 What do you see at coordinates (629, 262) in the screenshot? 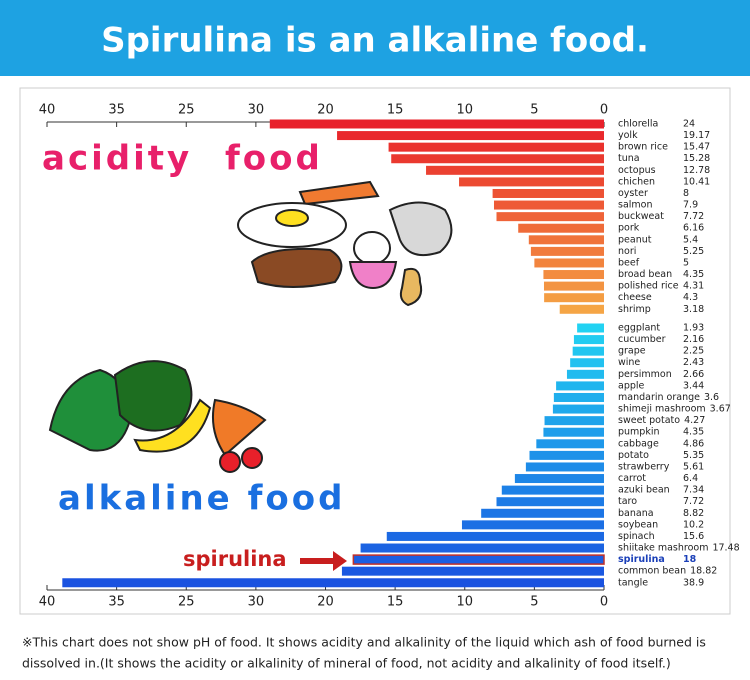
I see `category-label: beef` at bounding box center [629, 262].